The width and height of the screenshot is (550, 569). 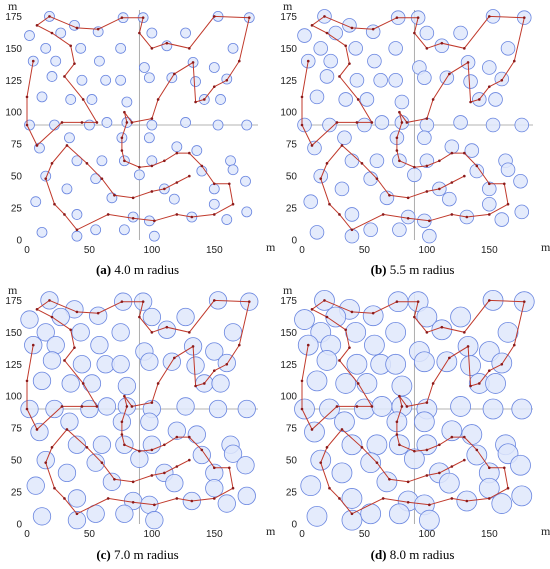 What do you see at coordinates (13, 290) in the screenshot?
I see `y-axis-label: m` at bounding box center [13, 290].